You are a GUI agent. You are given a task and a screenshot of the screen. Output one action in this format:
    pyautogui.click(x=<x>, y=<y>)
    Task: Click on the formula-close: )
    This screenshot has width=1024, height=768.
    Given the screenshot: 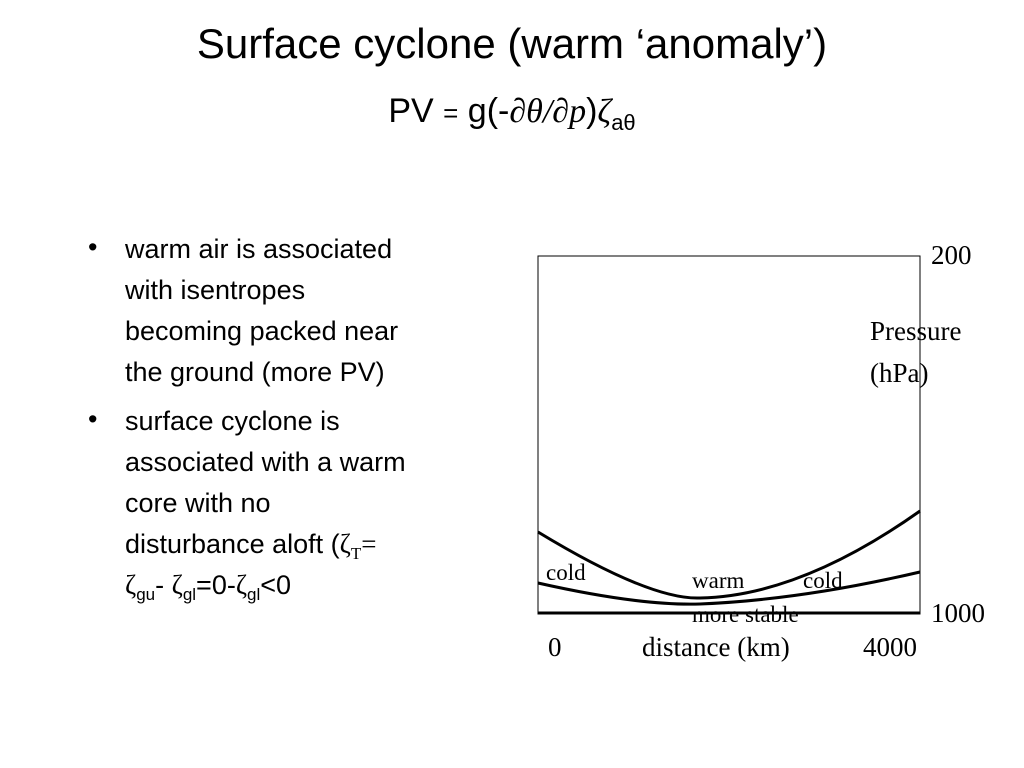 What is the action you would take?
    pyautogui.click(x=592, y=111)
    